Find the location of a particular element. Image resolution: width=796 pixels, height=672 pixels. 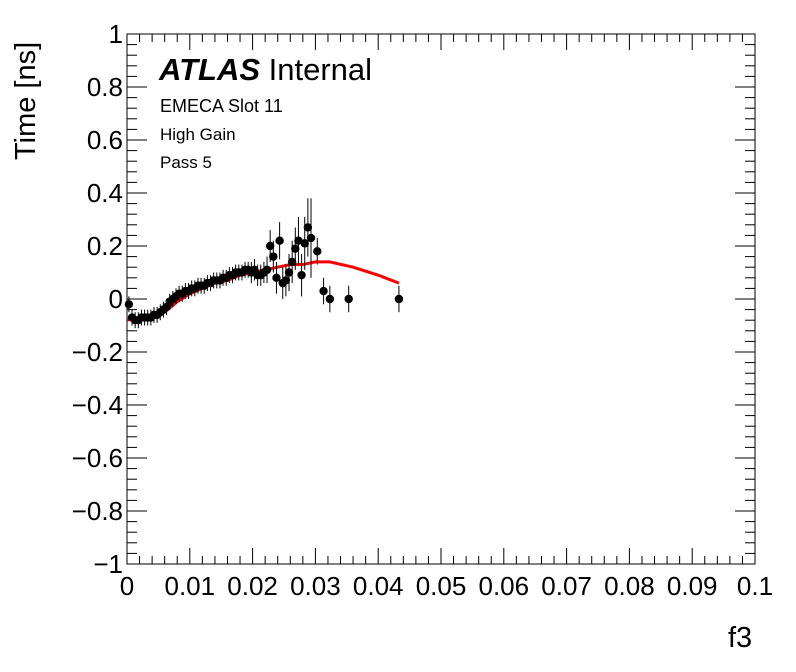

atlas-logo-text: ATLAS is located at coordinates (210, 69).